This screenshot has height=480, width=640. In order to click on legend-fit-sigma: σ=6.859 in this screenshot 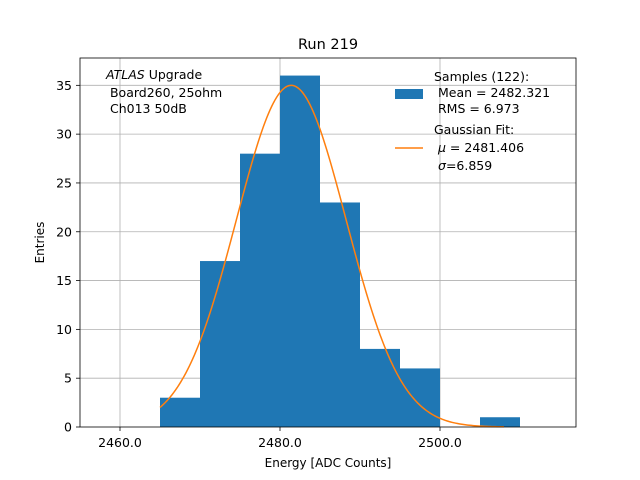, I will do `click(465, 165)`.